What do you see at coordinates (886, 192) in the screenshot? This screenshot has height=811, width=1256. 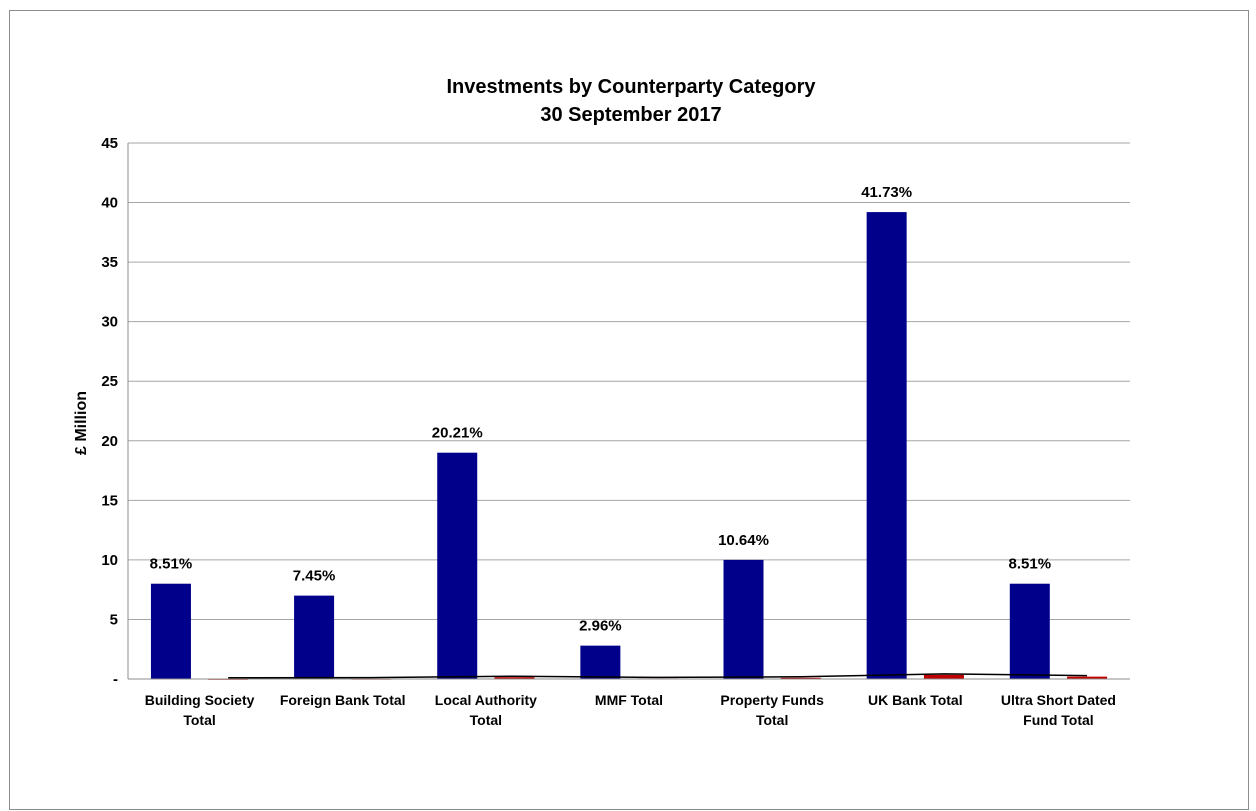 I see `data-label: 41.73%` at bounding box center [886, 192].